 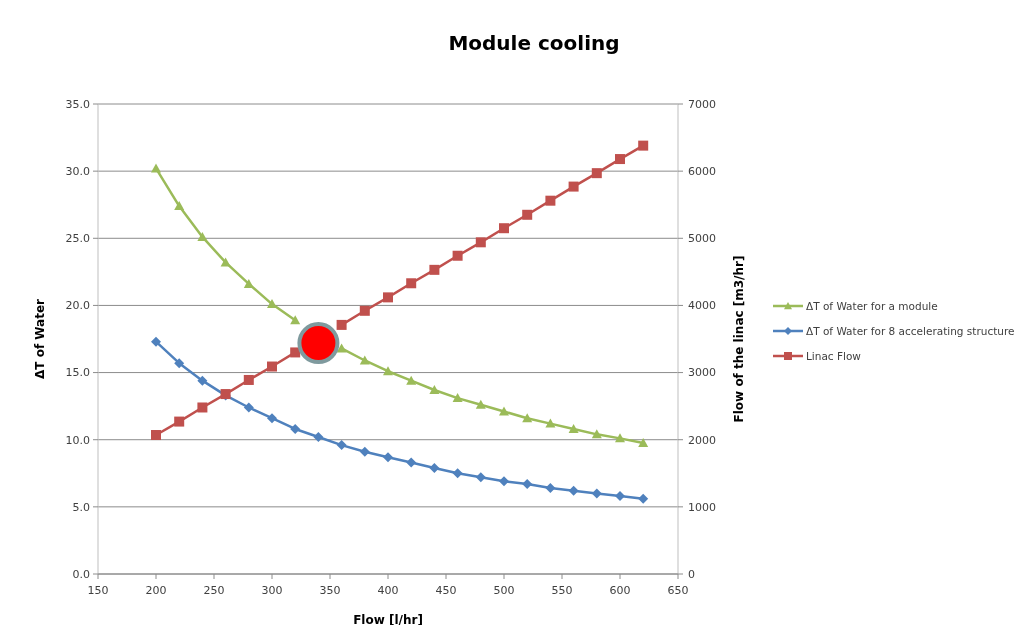 I want to click on y-tick-label: 10.0, so click(x=77, y=440).